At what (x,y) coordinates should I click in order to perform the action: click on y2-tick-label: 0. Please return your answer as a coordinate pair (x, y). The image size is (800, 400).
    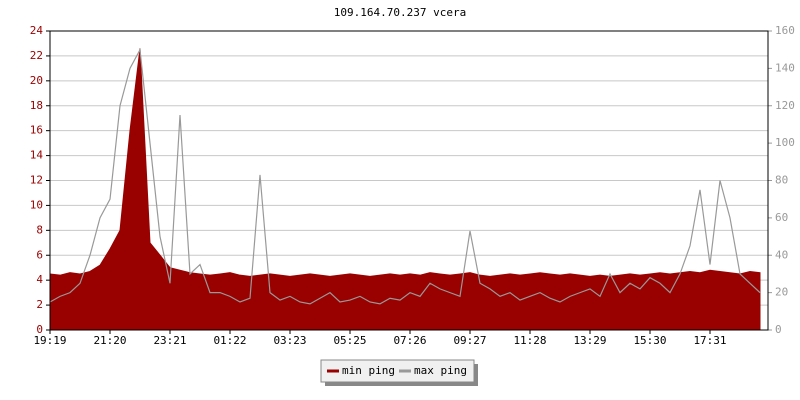
    Looking at the image, I should click on (778, 329).